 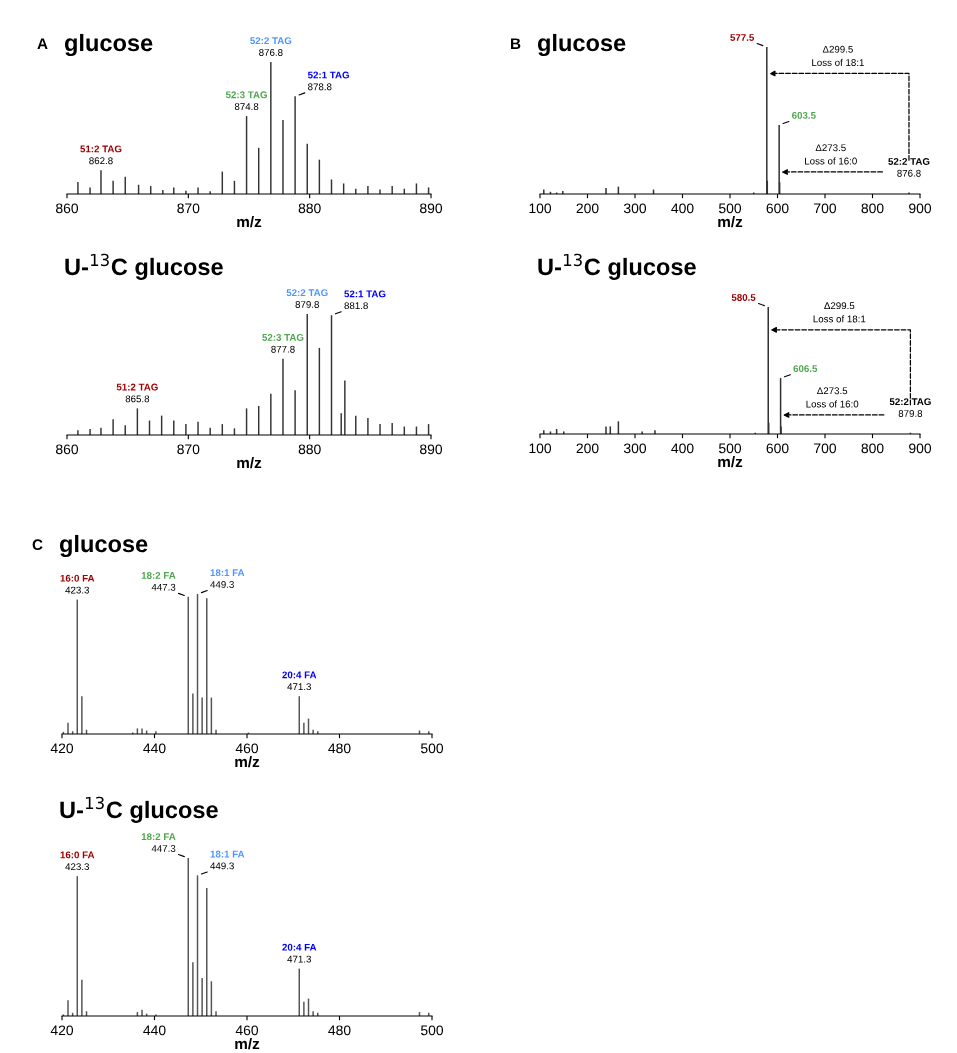 I want to click on annotation: 52:3 TAG 877.8, so click(x=283, y=343).